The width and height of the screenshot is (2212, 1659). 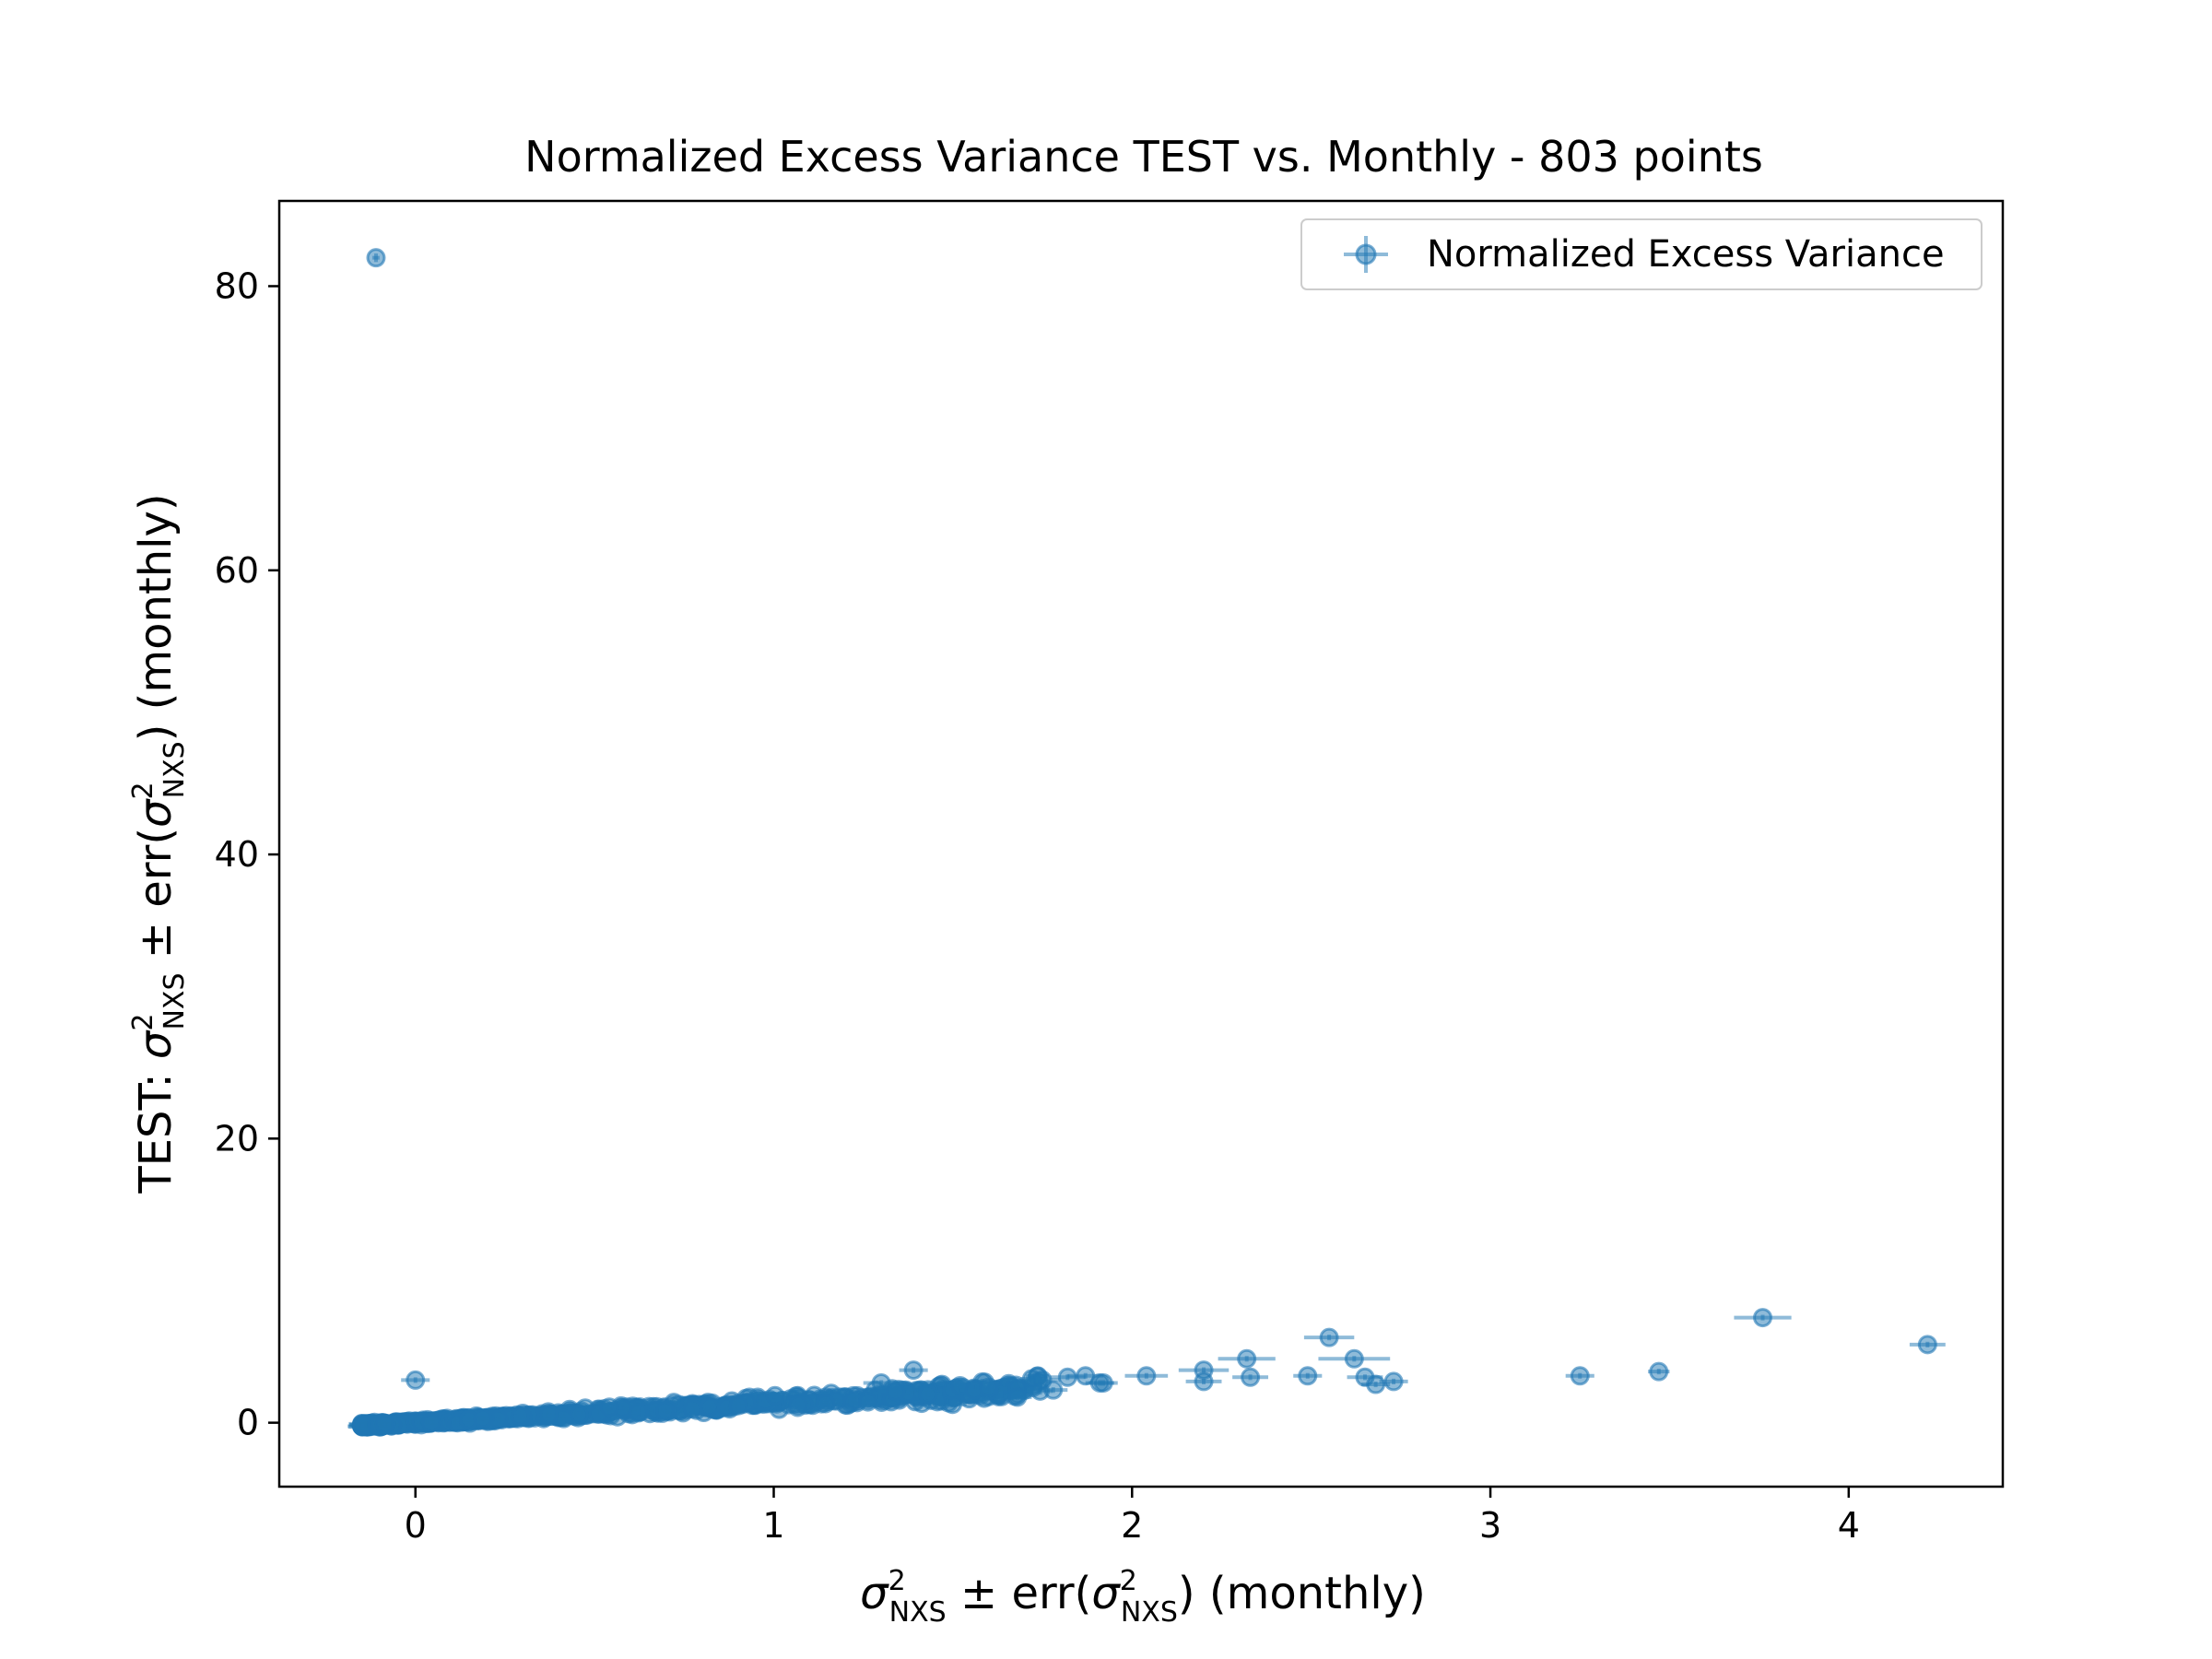 What do you see at coordinates (175, 1001) in the screenshot?
I see `y-label-sub: NXS` at bounding box center [175, 1001].